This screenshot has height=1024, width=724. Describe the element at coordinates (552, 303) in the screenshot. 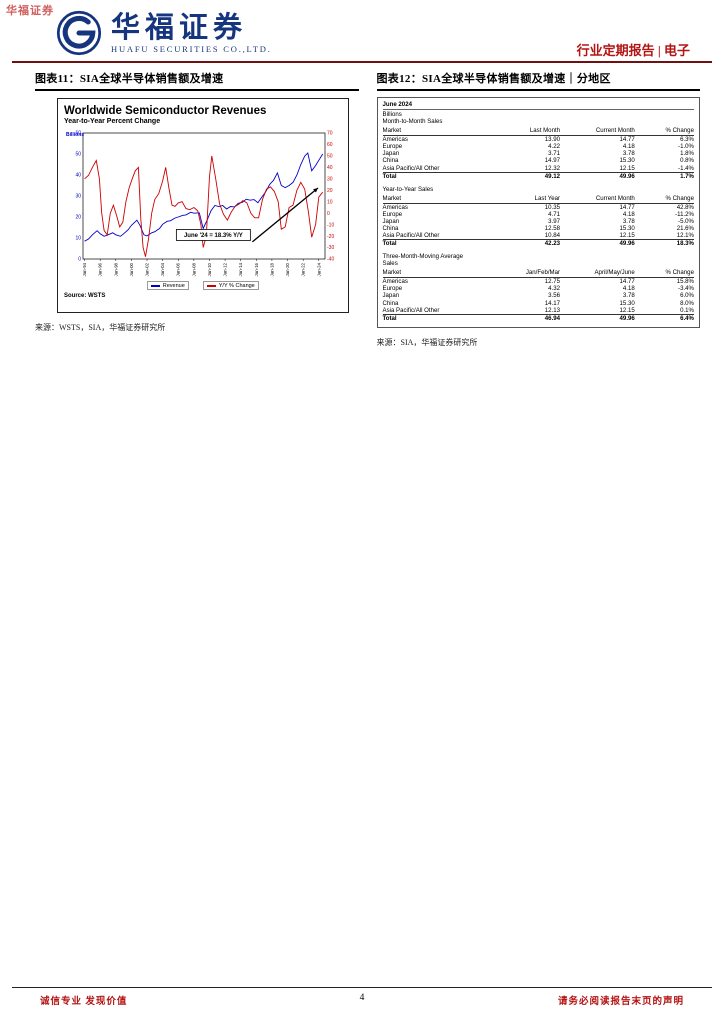

I see `table-cell-value: 14.17` at that location.